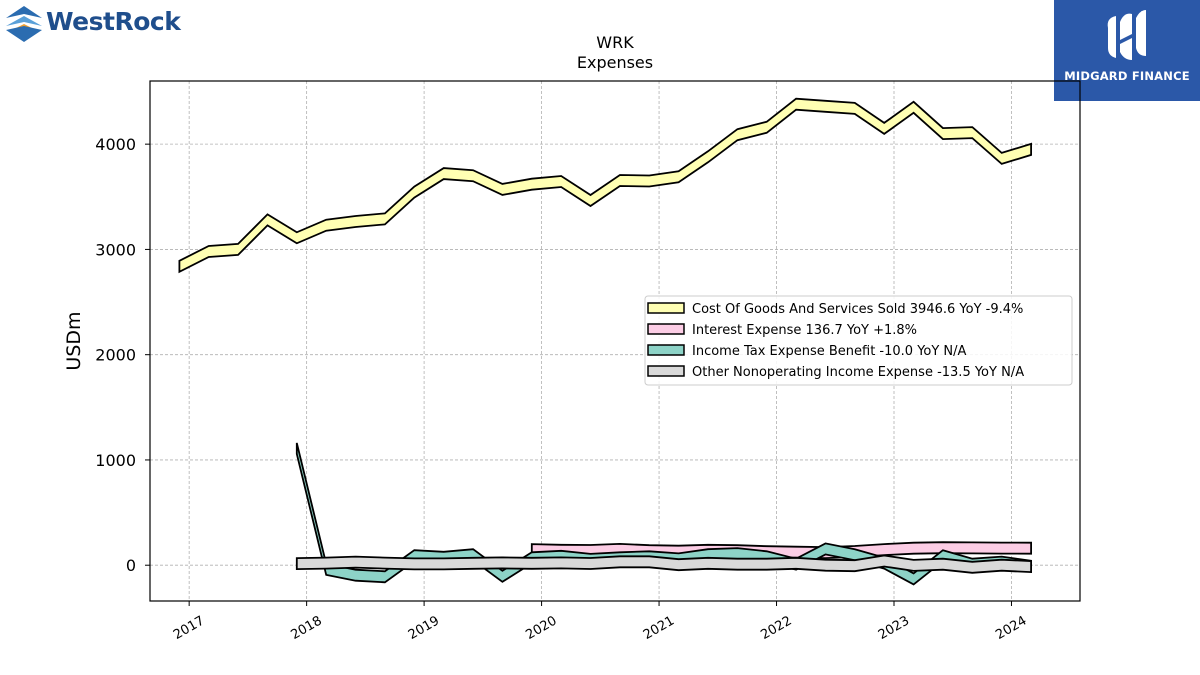 Image resolution: width=1200 pixels, height=675 pixels. I want to click on chart-subtitle: Expenses, so click(615, 62).